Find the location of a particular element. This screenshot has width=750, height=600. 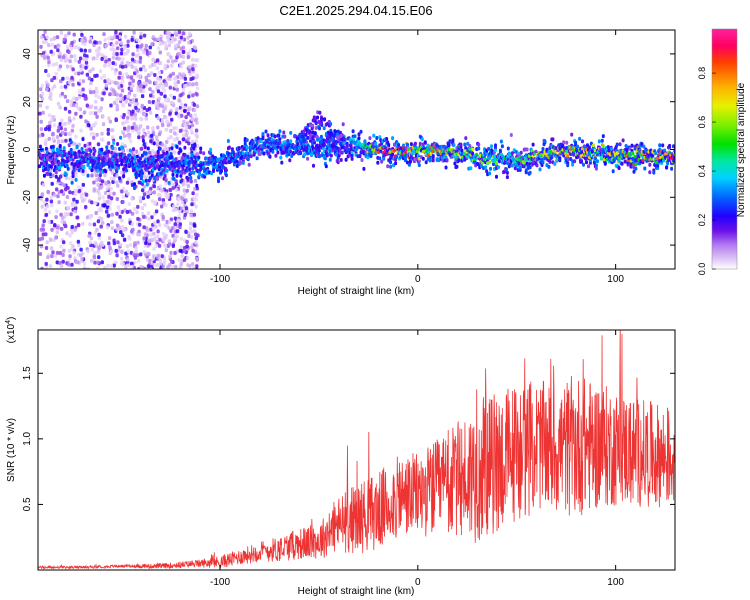

colorbar-label: Normalized spectral amplitude is located at coordinates (741, 149).